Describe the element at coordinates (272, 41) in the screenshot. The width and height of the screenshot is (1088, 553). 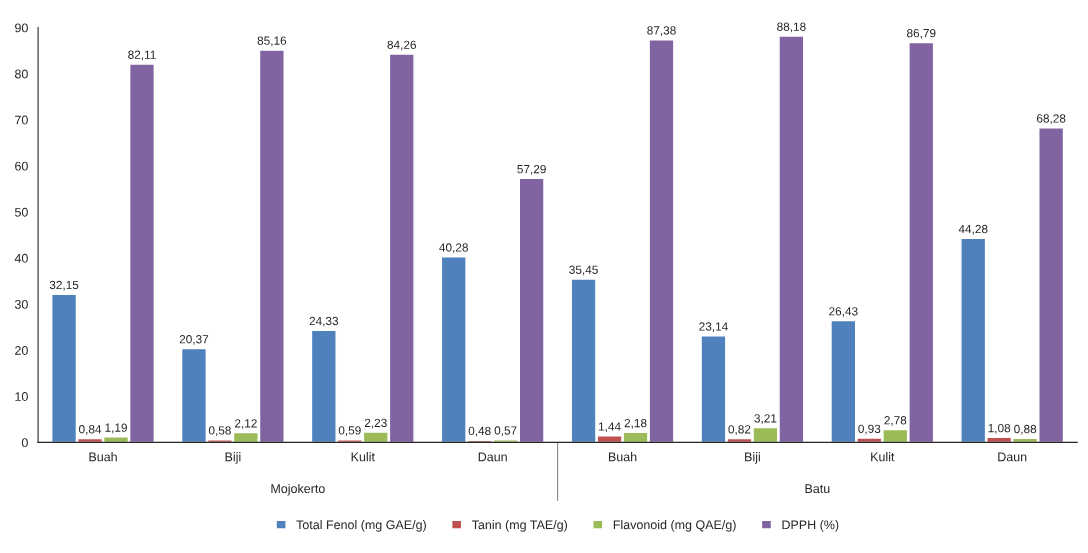
I see `data-label: 85,16` at that location.